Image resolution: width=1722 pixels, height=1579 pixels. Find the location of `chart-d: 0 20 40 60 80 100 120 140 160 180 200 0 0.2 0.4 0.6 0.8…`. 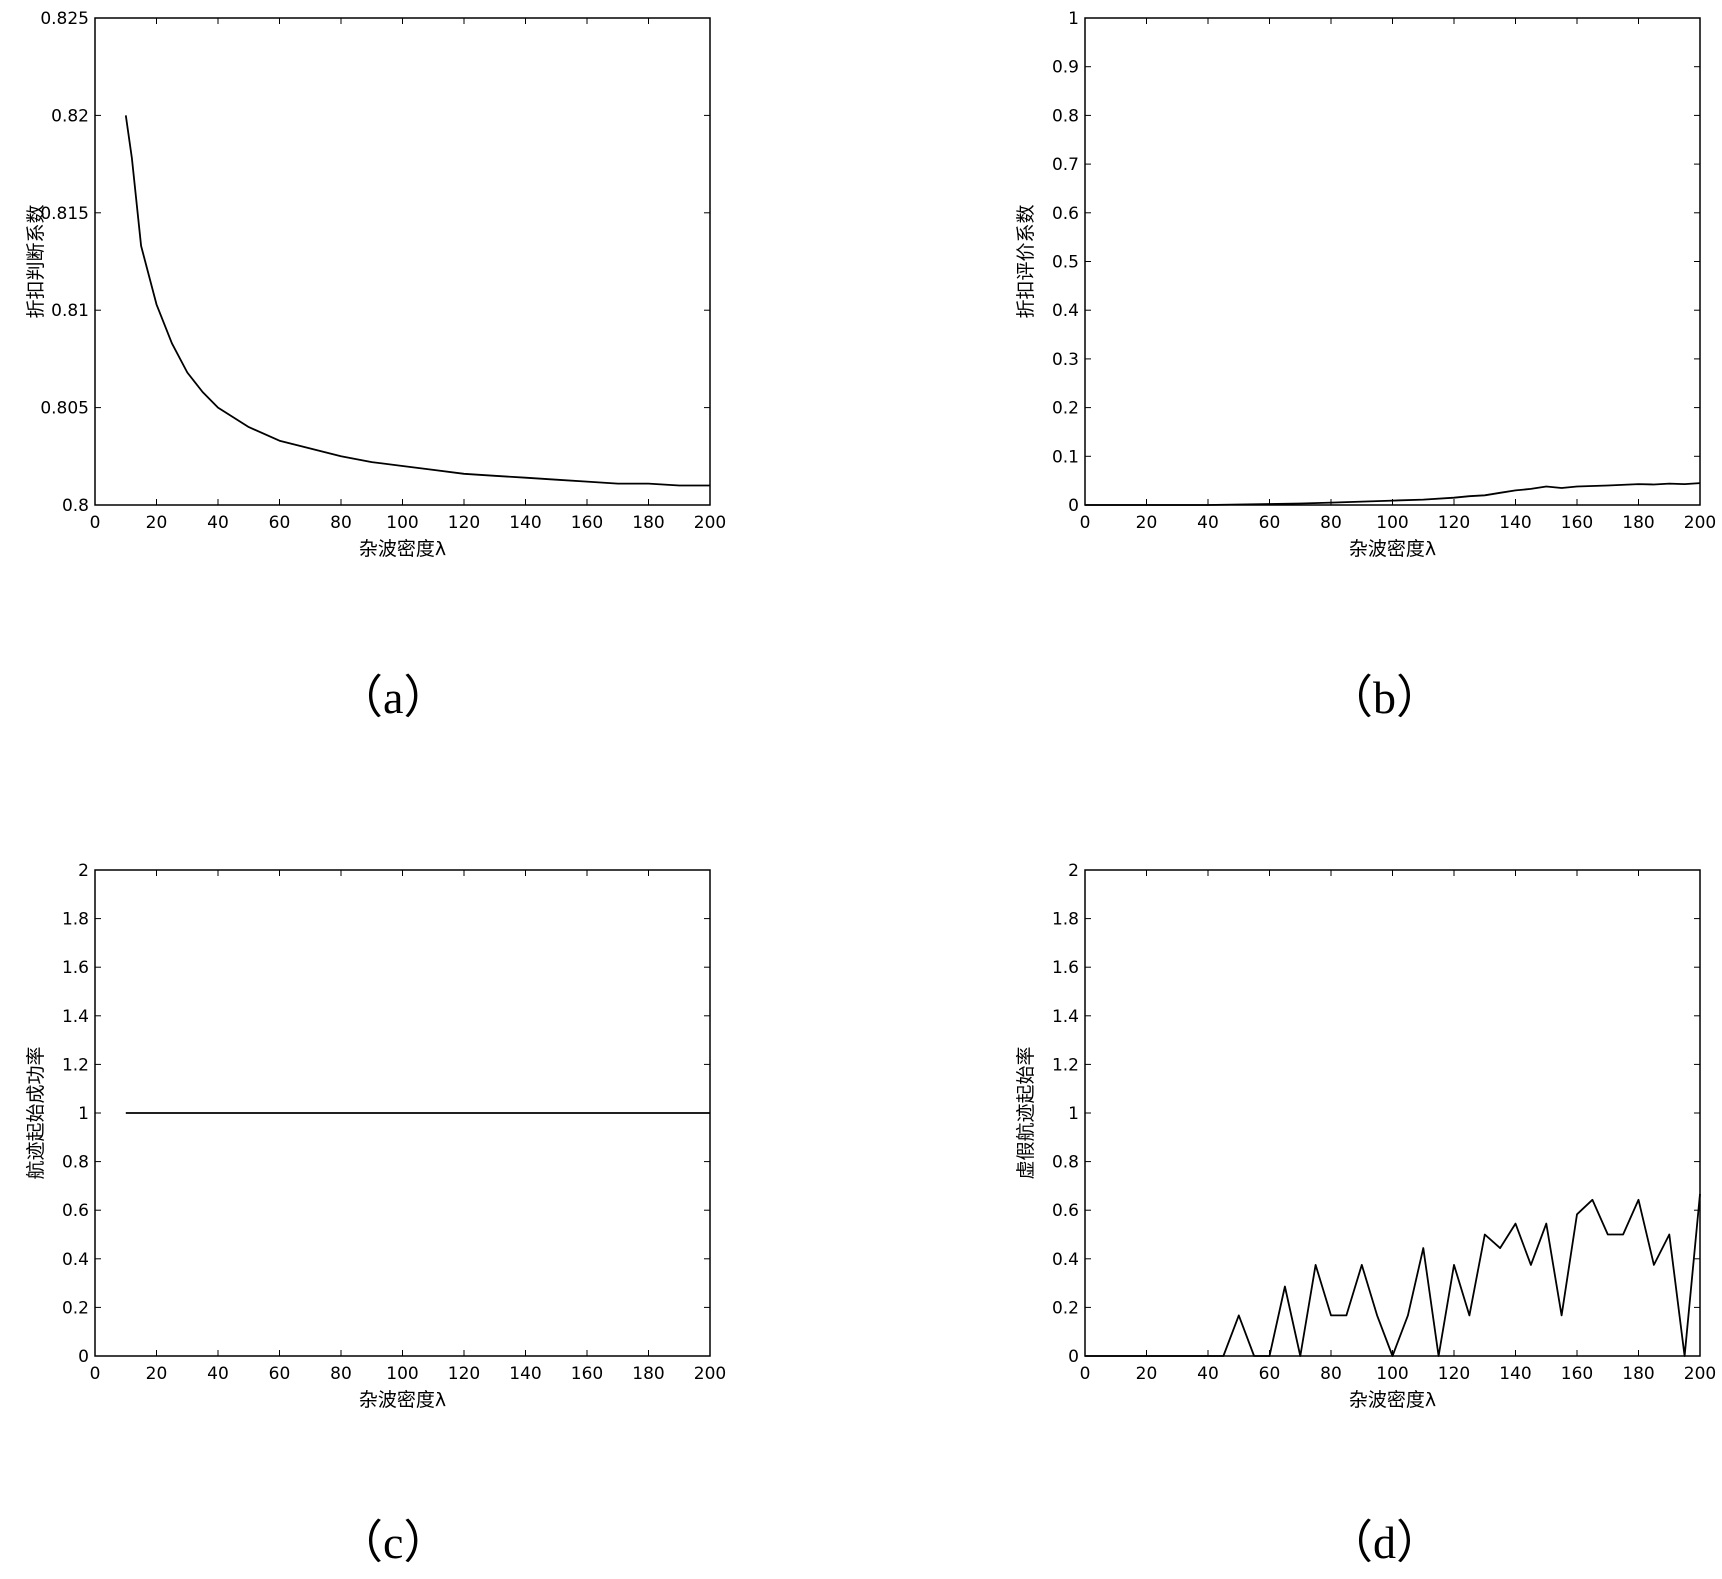

chart-d: 0 20 40 60 80 100 120 140 160 180 200 0 0.2 0.4 0.6 0.8… is located at coordinates (1365, 1136).